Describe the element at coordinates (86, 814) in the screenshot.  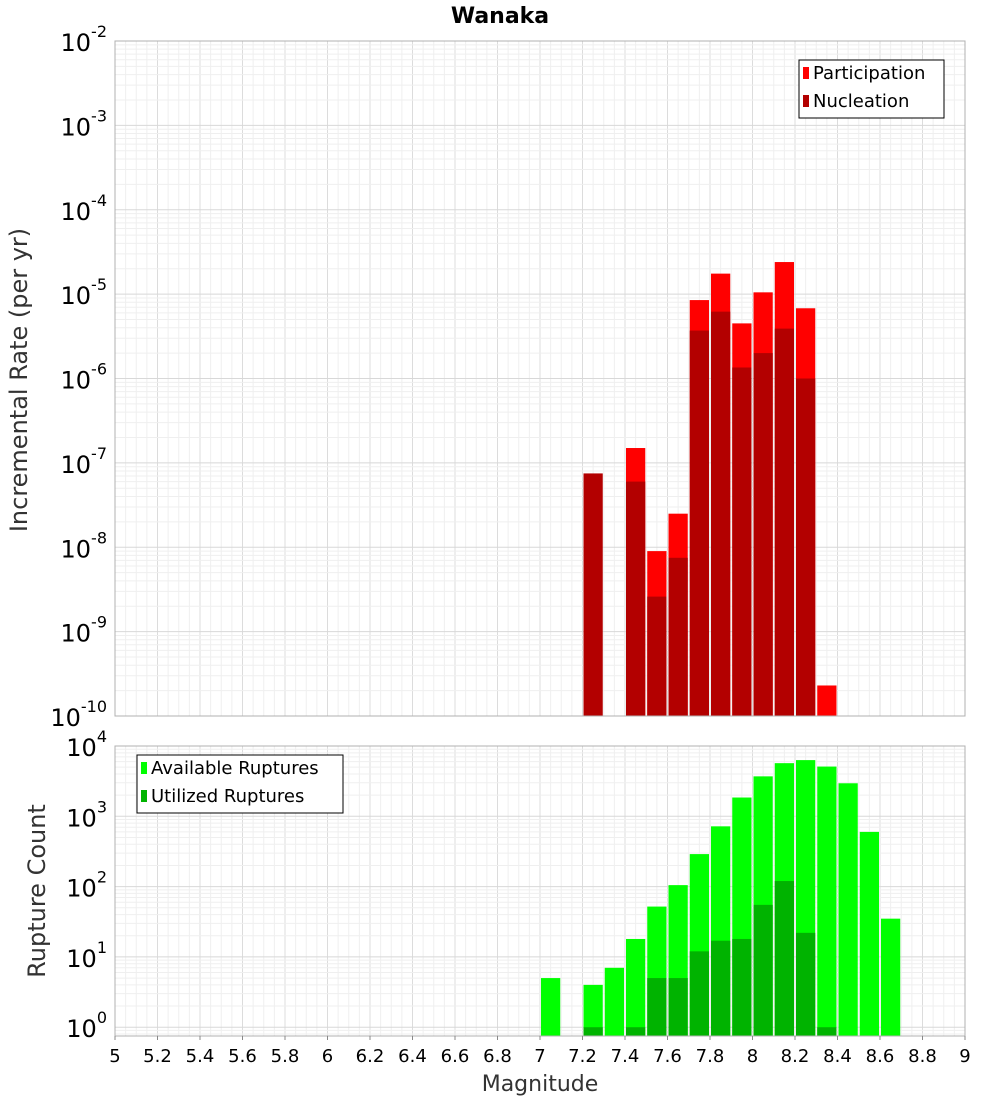
I see `bottom-y-tick-label: 10³` at that location.